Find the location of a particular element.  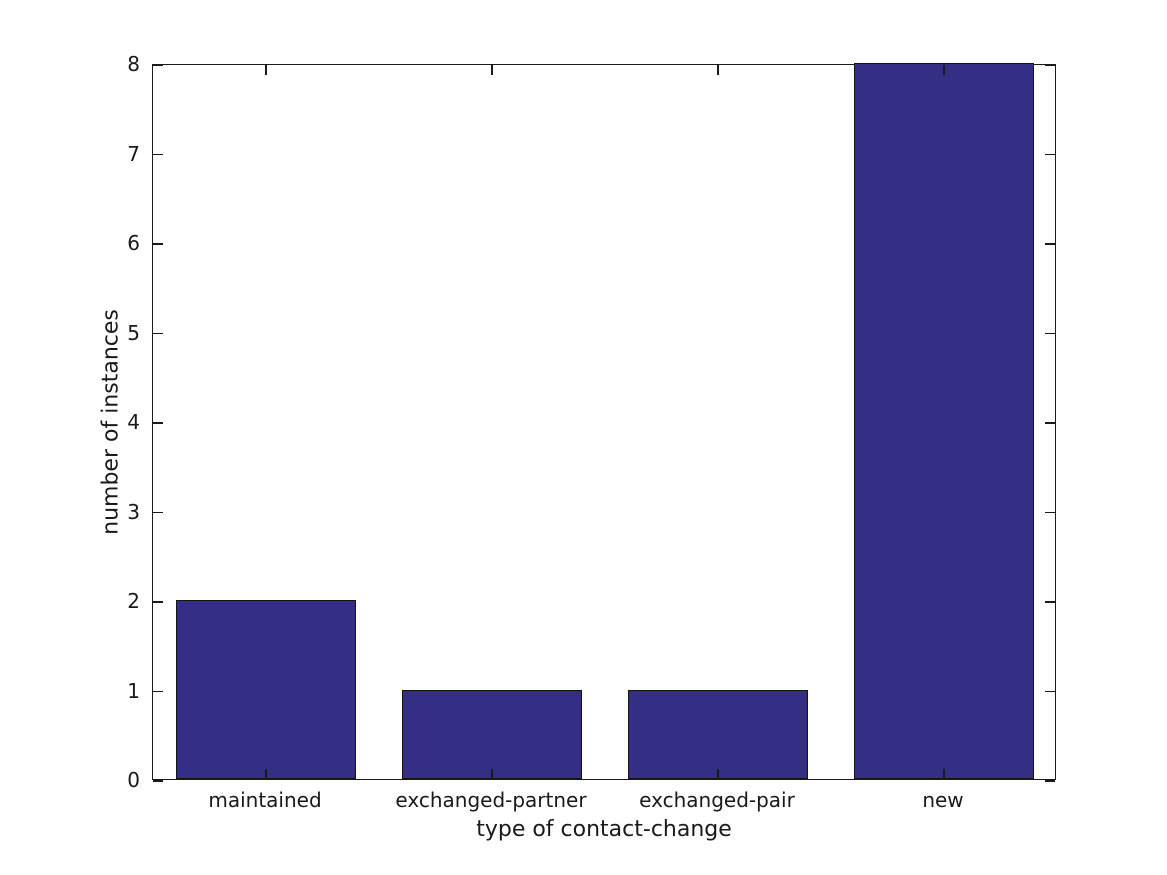

y-tick-label: 8 is located at coordinates (133, 64).